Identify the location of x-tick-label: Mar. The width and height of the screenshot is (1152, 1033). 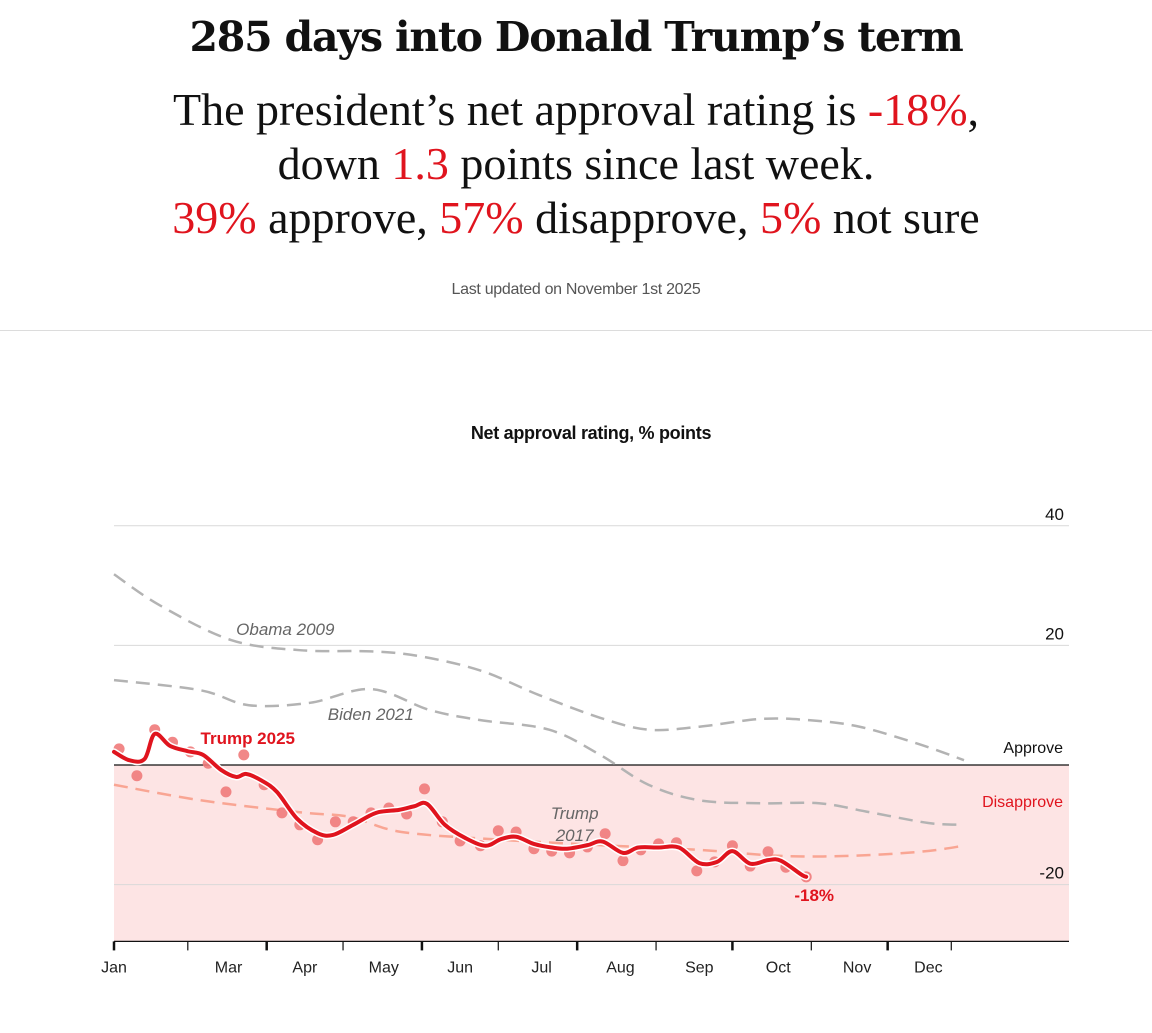
(229, 967).